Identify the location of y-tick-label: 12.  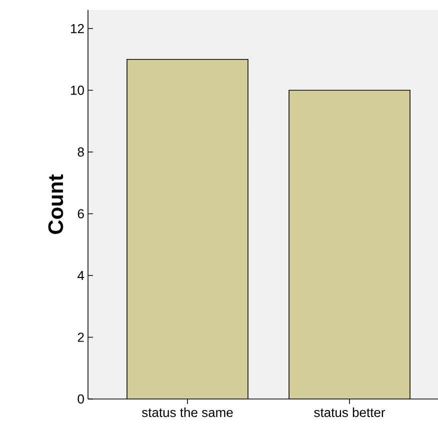
(77, 29).